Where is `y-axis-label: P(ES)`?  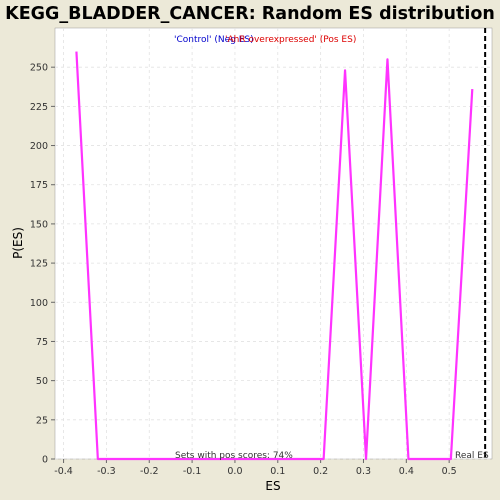
y-axis-label: P(ES) is located at coordinates (18, 243).